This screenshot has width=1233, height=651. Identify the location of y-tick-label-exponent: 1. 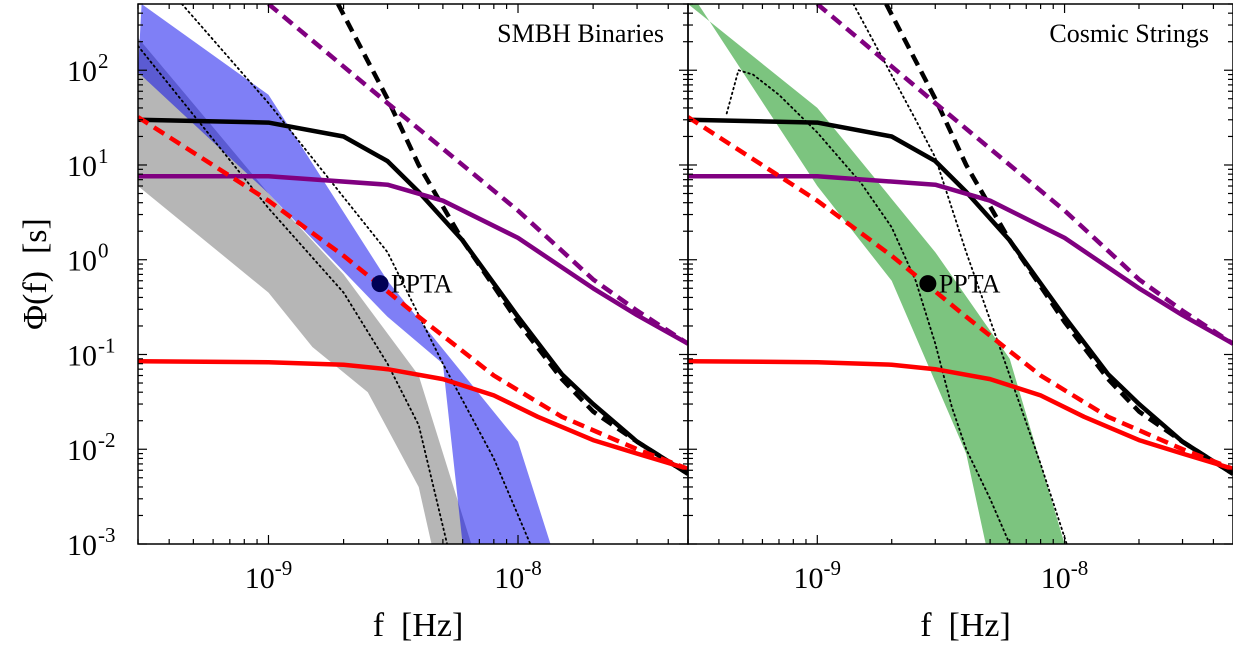
(103, 156).